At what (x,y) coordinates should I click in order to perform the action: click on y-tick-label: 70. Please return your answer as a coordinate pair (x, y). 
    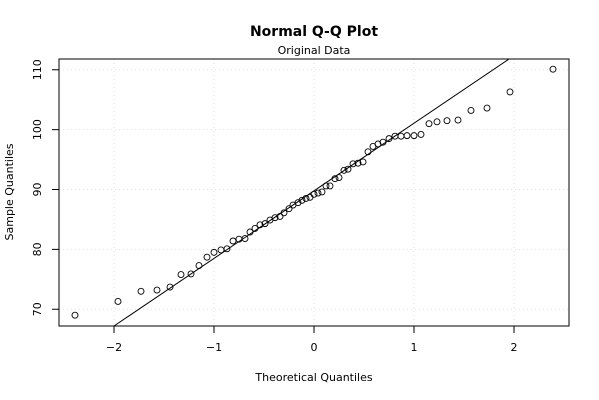
    Looking at the image, I should click on (37, 309).